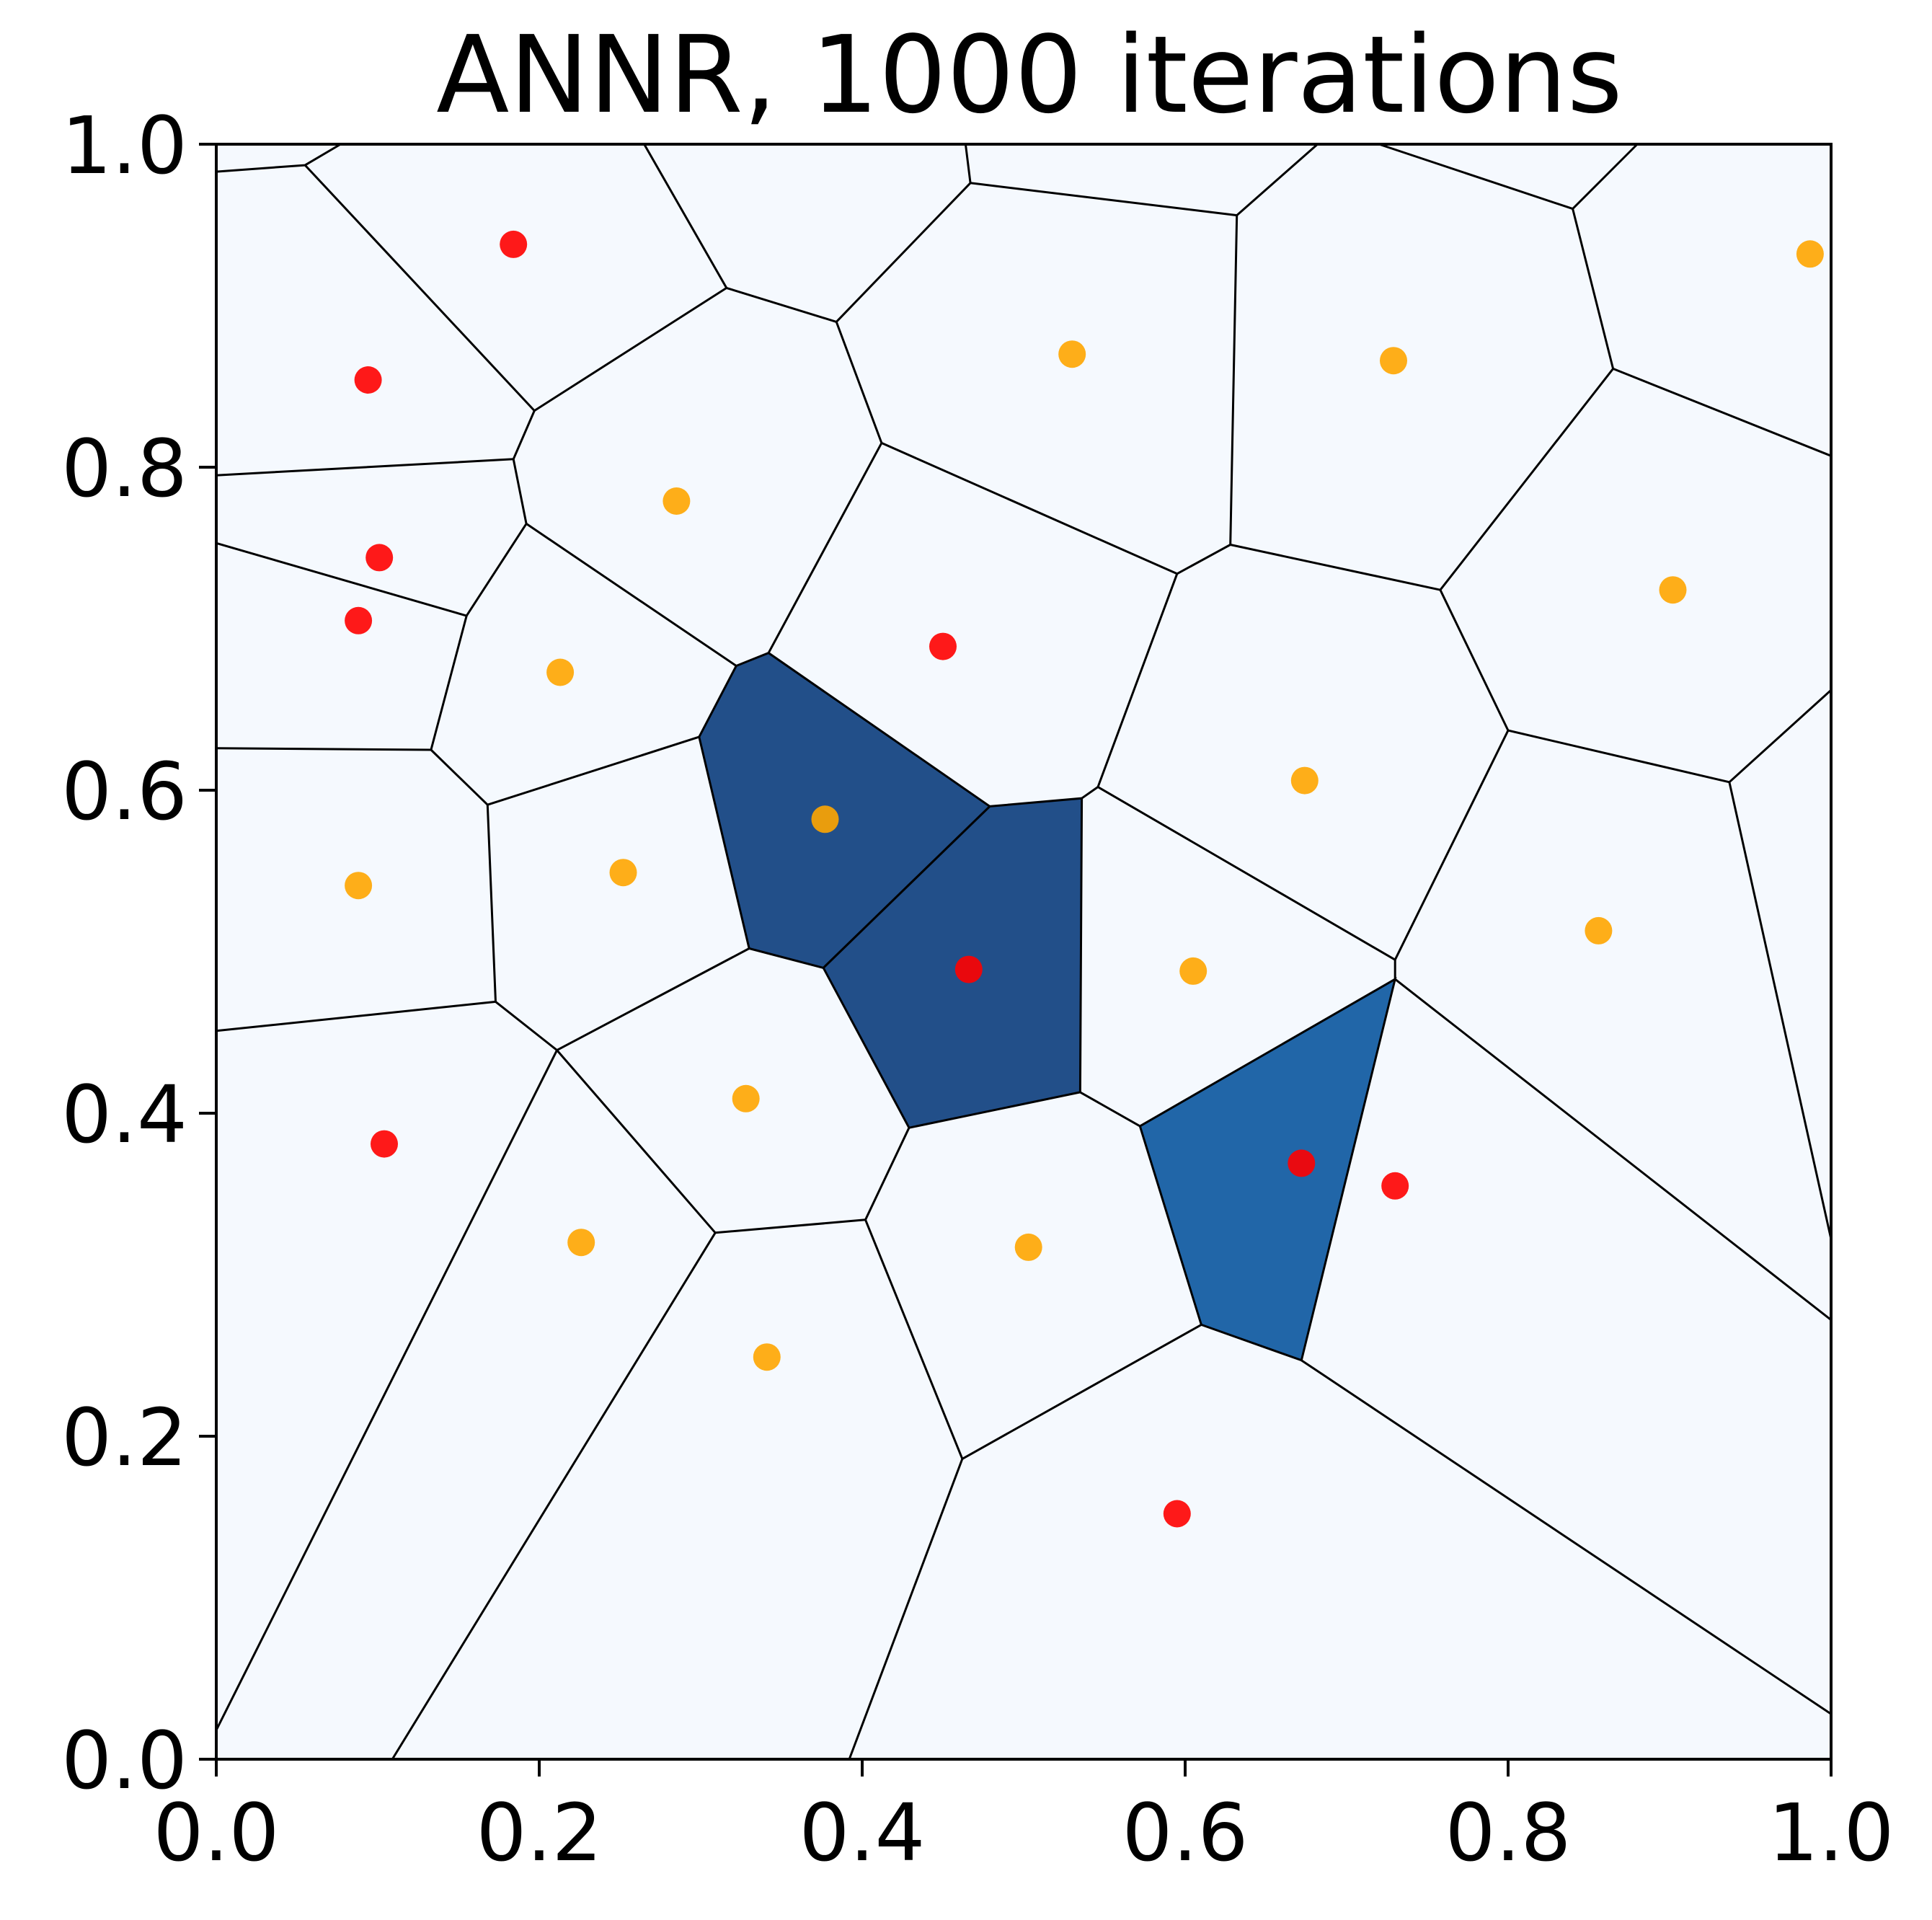 This screenshot has height=1920, width=1932. What do you see at coordinates (124, 792) in the screenshot?
I see `y-tick-label-3: 0.6` at bounding box center [124, 792].